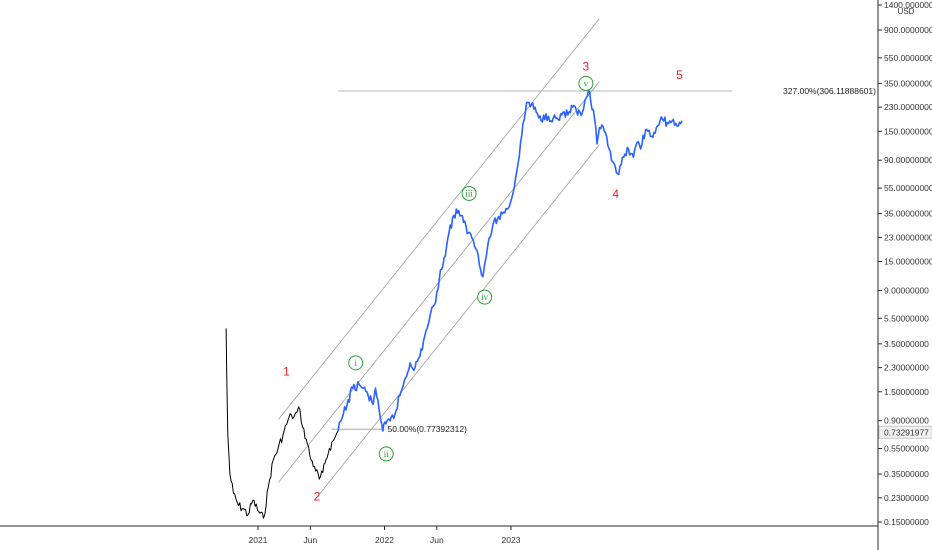  I want to click on price-tick-label: 15.00000000, so click(908, 262).